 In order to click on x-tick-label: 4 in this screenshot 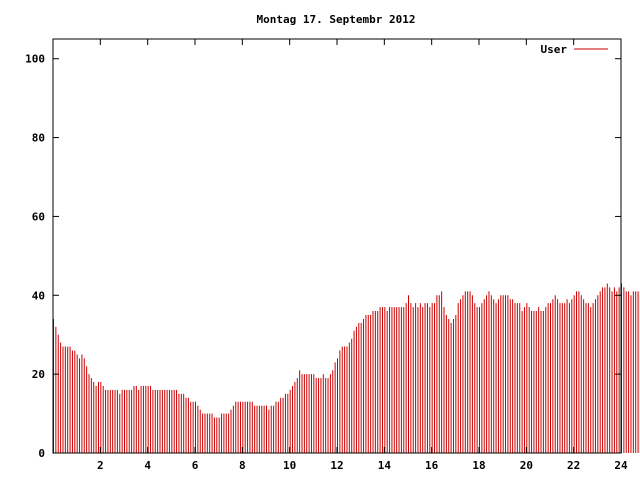, I will do `click(147, 465)`.